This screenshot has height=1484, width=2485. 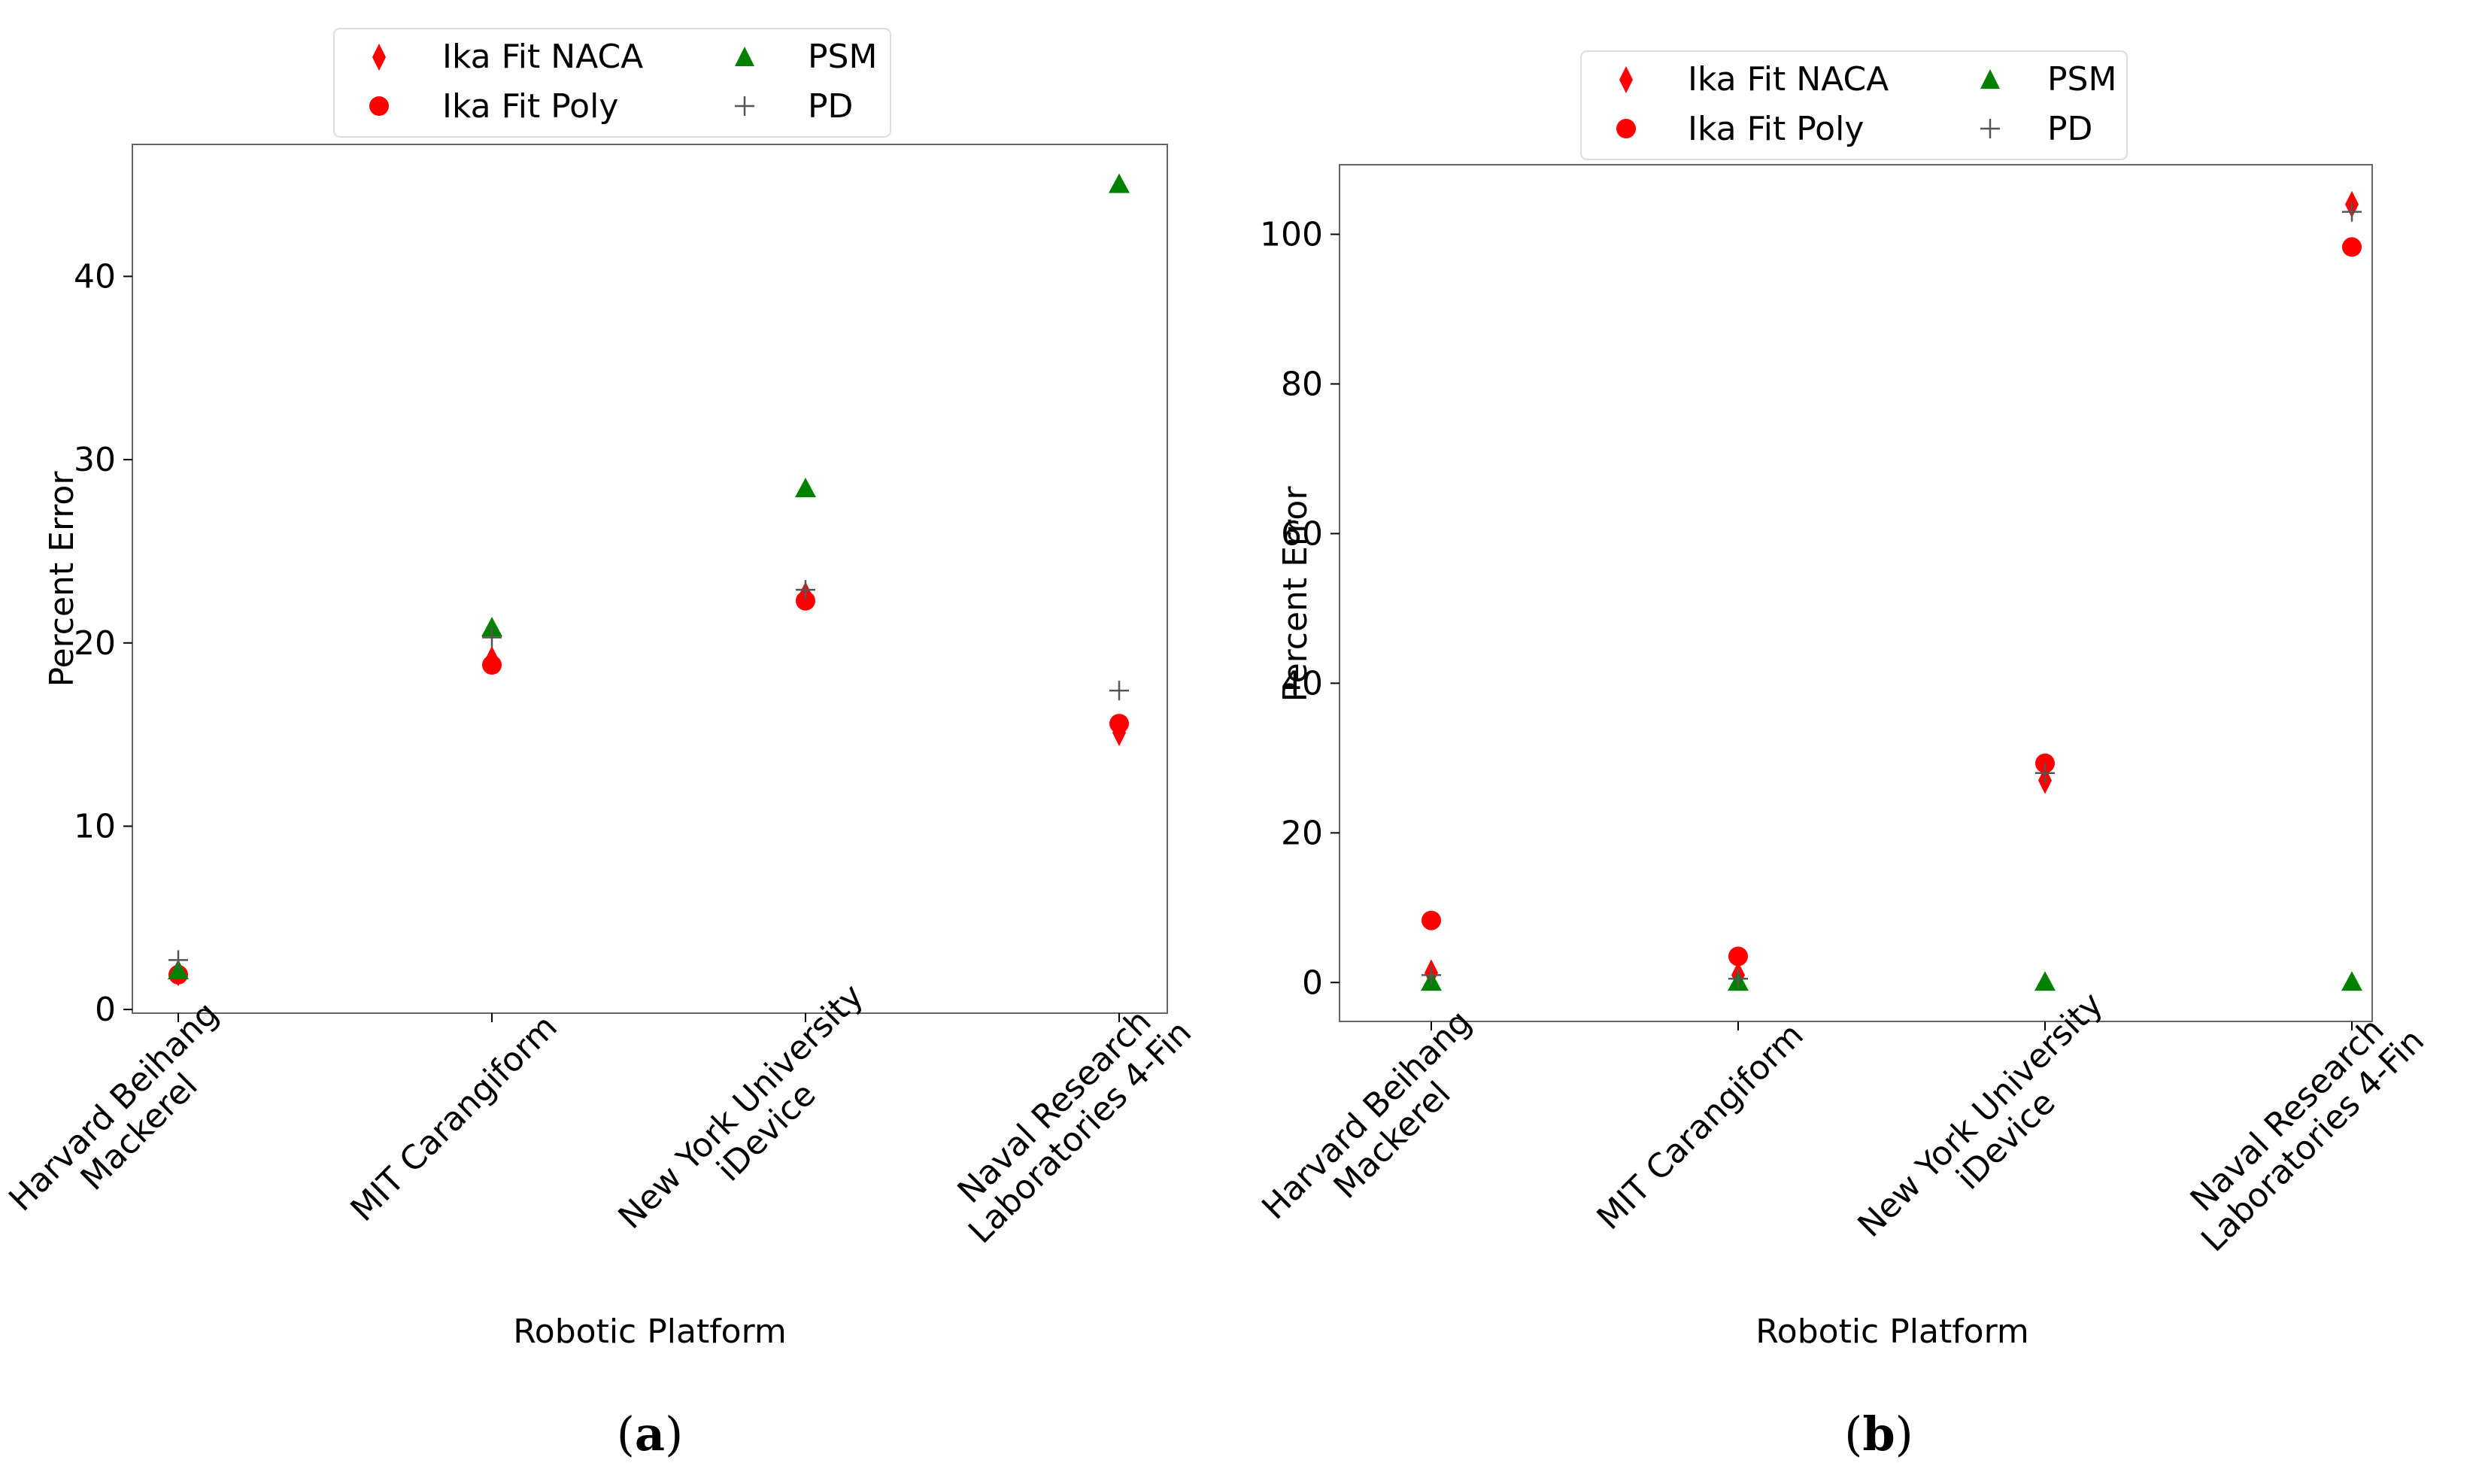 I want to click on y-axis-a: 0 10 20 30 40, so click(x=103, y=643).